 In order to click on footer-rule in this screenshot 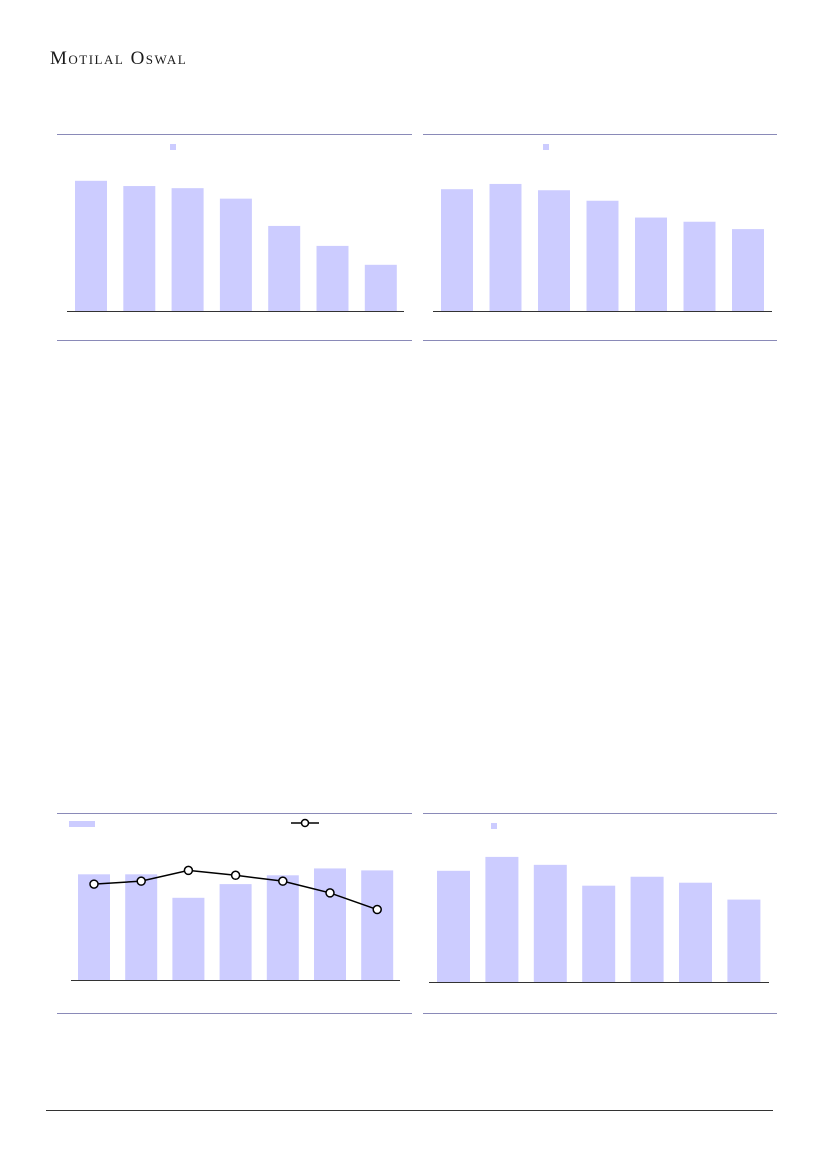, I will do `click(409, 1110)`.